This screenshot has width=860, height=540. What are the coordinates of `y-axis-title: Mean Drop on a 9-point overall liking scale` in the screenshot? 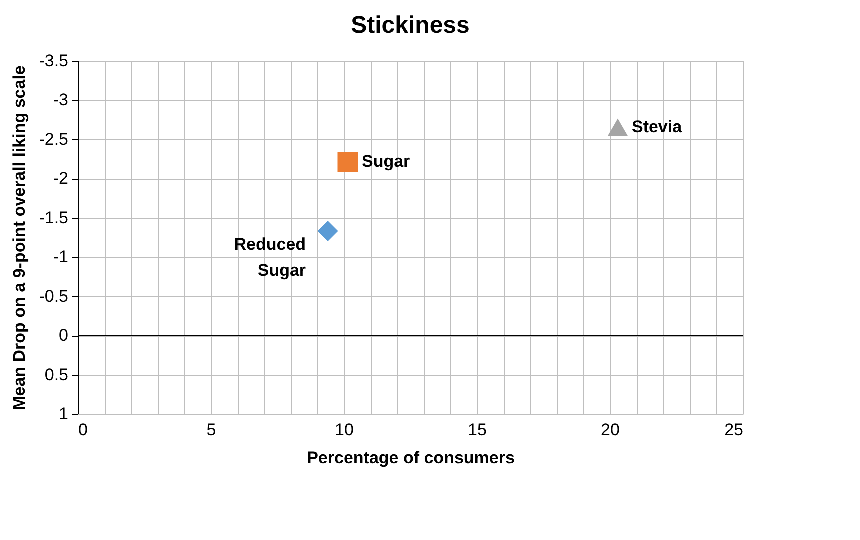 It's located at (20, 238).